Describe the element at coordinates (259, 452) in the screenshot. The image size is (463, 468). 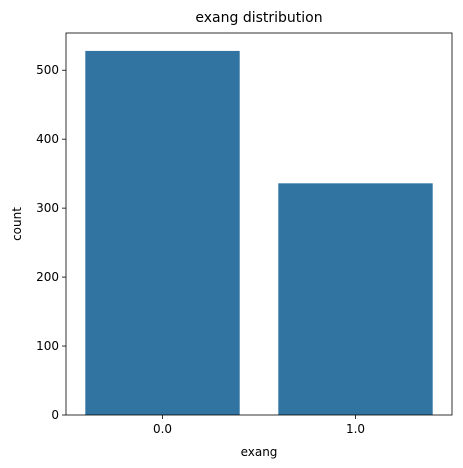
I see `x-axis-title: exang` at that location.